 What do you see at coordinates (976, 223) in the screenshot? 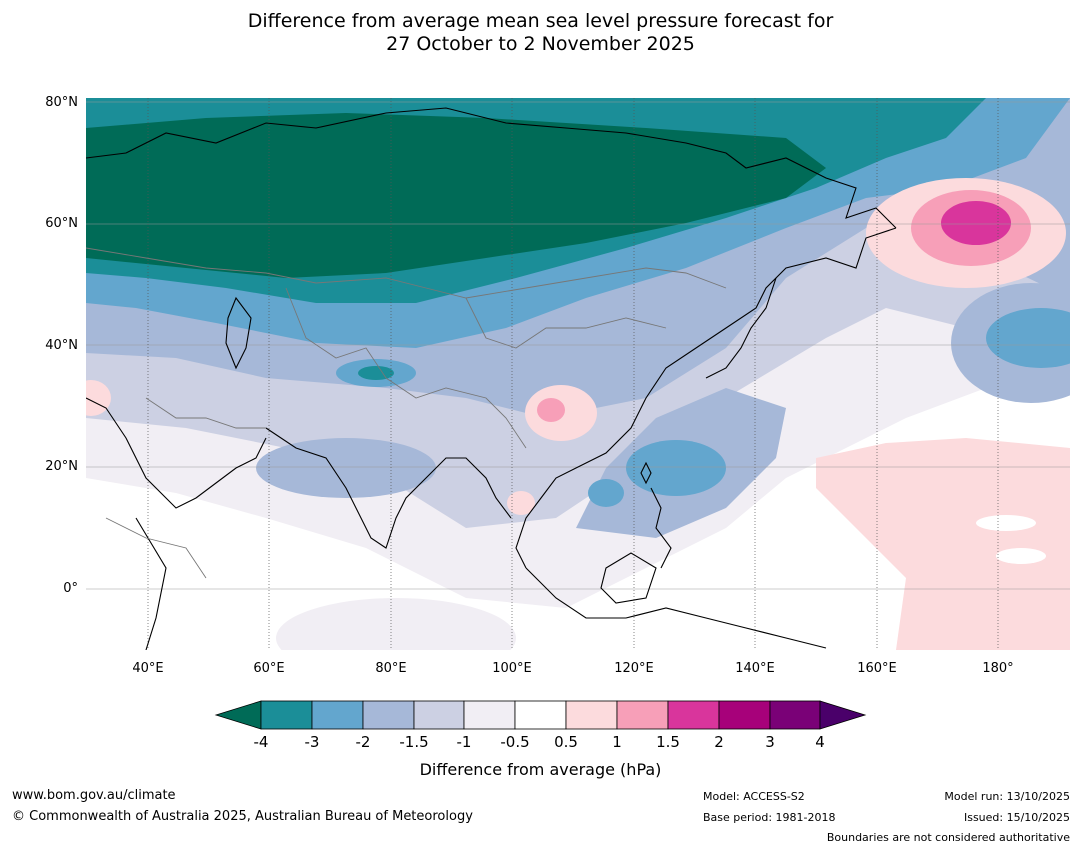
I see `contour-kamchatka-high-core` at bounding box center [976, 223].